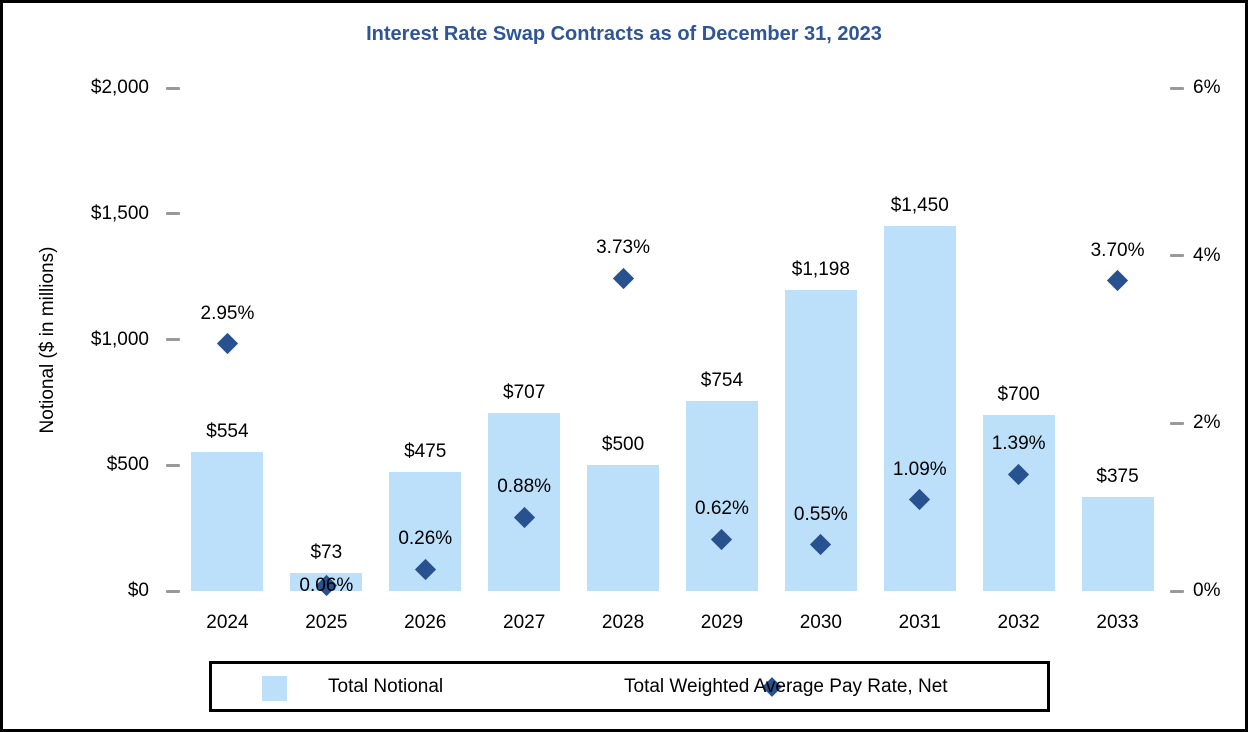 The width and height of the screenshot is (1248, 732). What do you see at coordinates (1117, 250) in the screenshot?
I see `rate-label-2033: 3.70%` at bounding box center [1117, 250].